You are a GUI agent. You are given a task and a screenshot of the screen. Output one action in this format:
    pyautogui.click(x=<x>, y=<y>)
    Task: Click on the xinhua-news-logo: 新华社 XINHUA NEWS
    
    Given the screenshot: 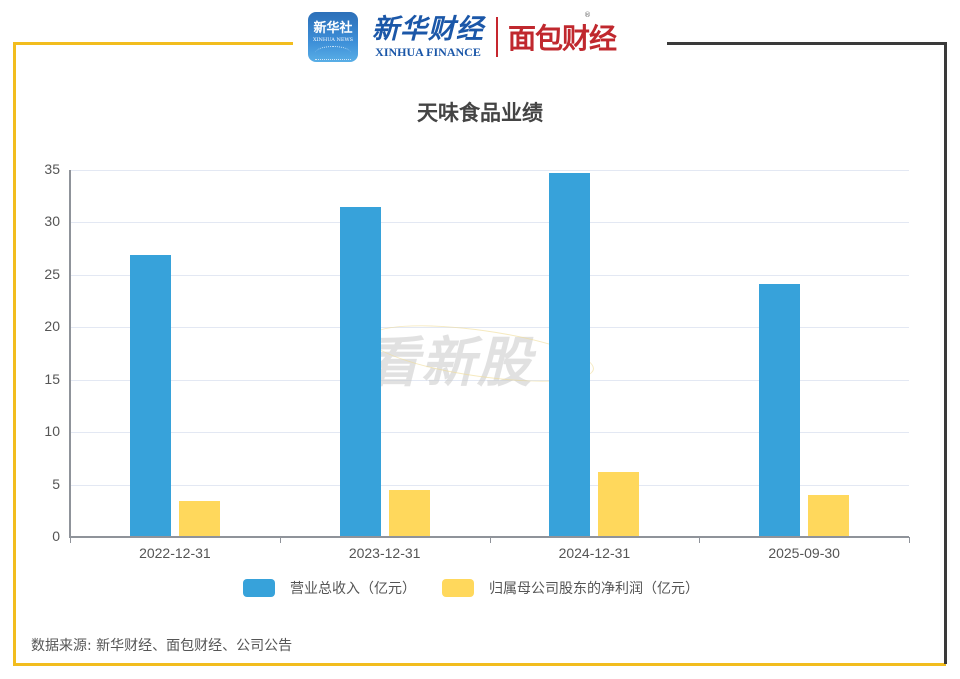 What is the action you would take?
    pyautogui.click(x=333, y=37)
    